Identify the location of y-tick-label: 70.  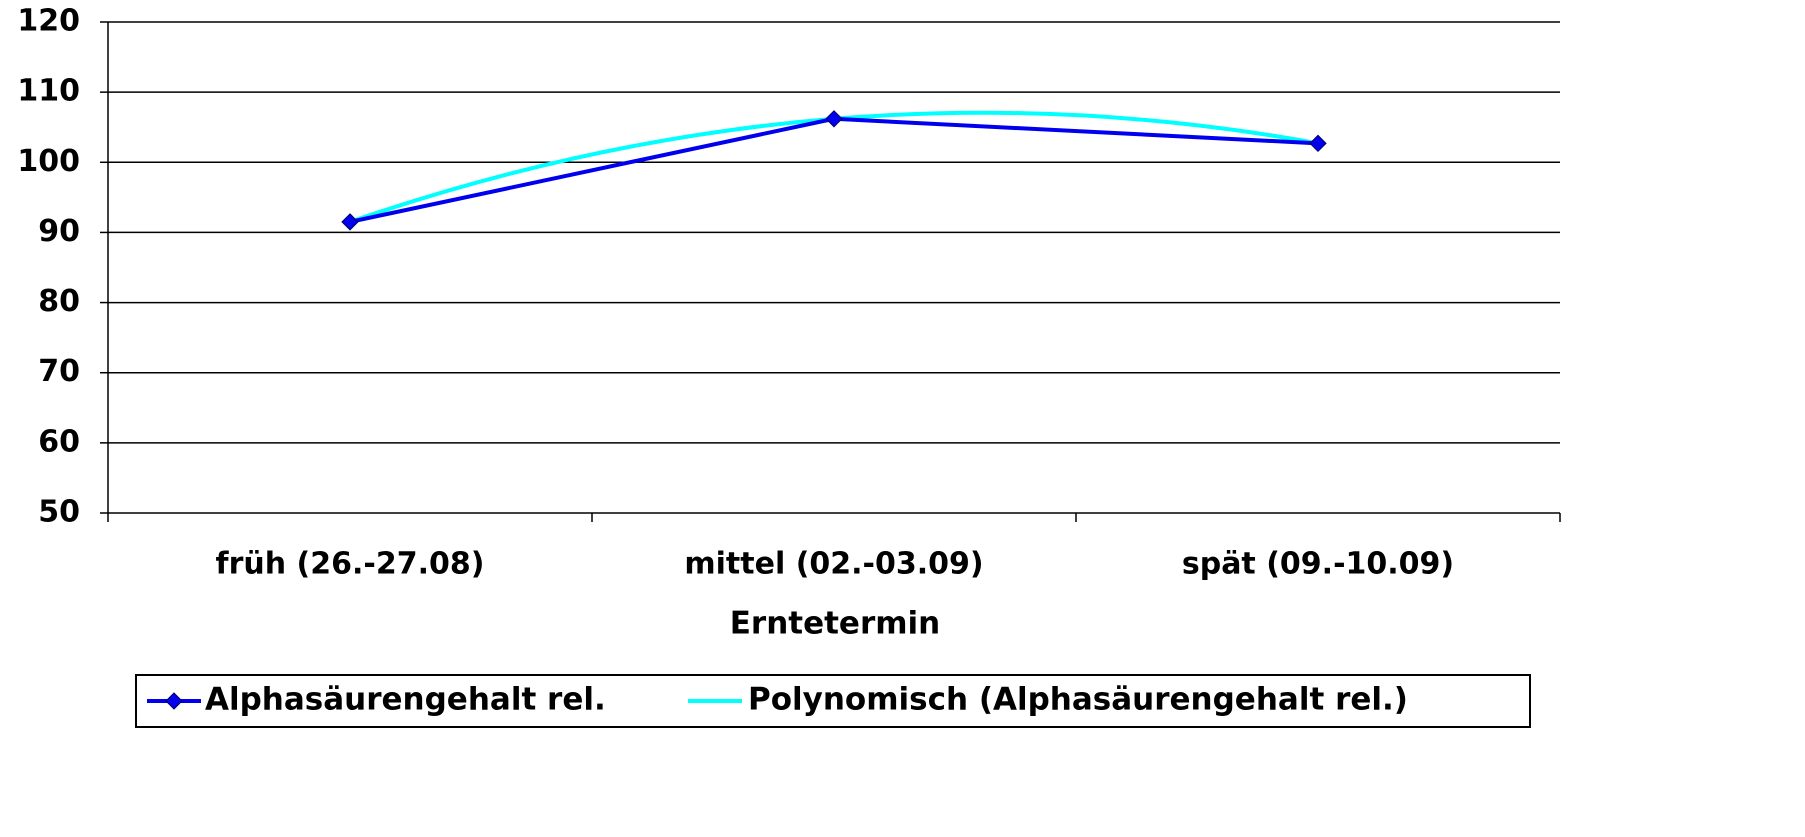
(59, 371).